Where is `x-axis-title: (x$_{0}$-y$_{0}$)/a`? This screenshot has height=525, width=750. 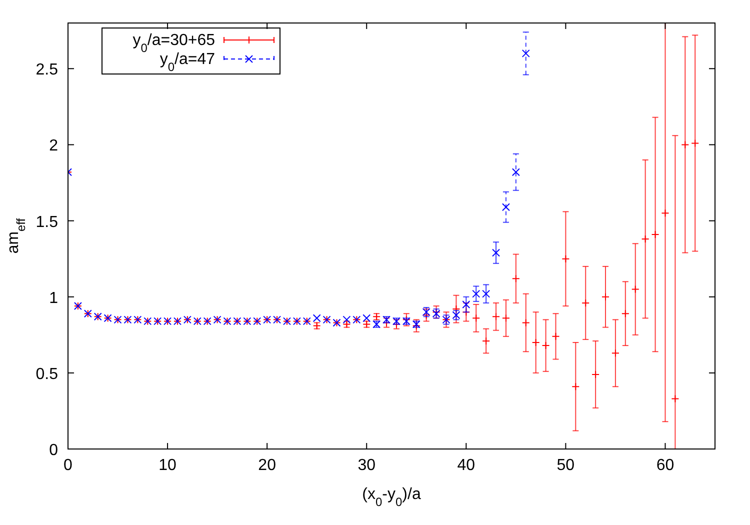
x-axis-title: (x$_{0}$-y$_{0}$)/a is located at coordinates (391, 497).